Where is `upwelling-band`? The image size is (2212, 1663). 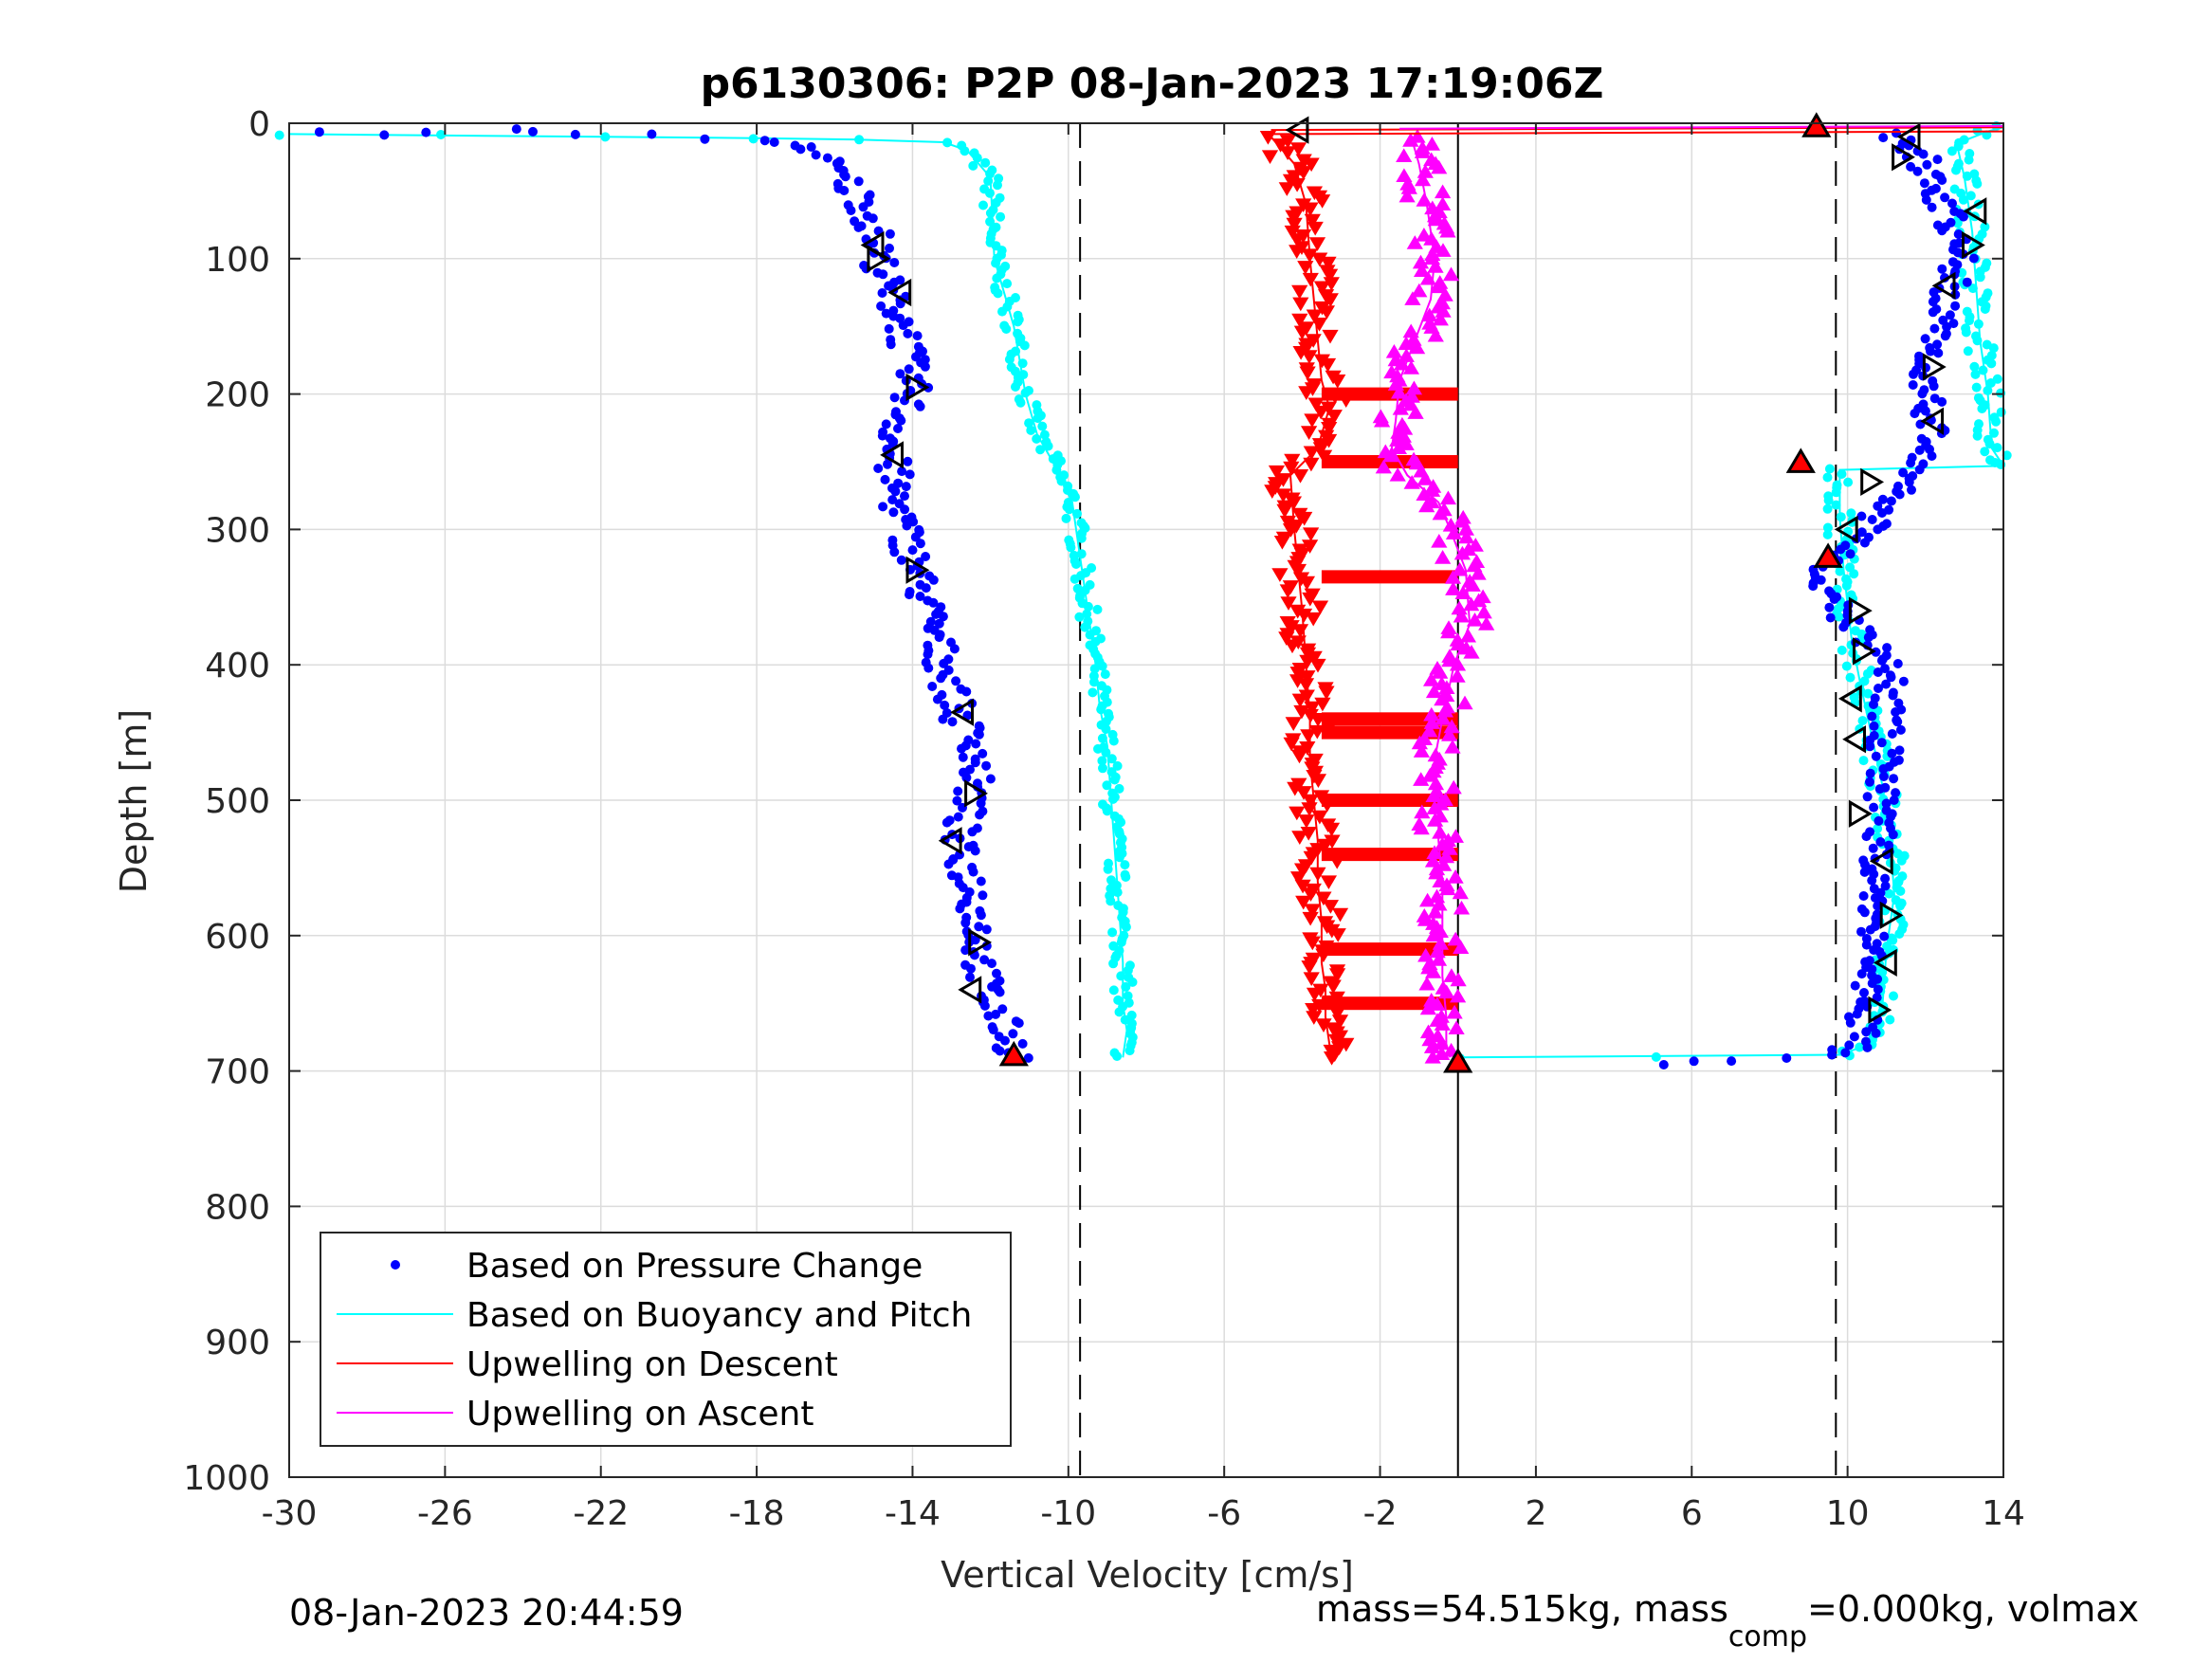 upwelling-band is located at coordinates (1389, 1004).